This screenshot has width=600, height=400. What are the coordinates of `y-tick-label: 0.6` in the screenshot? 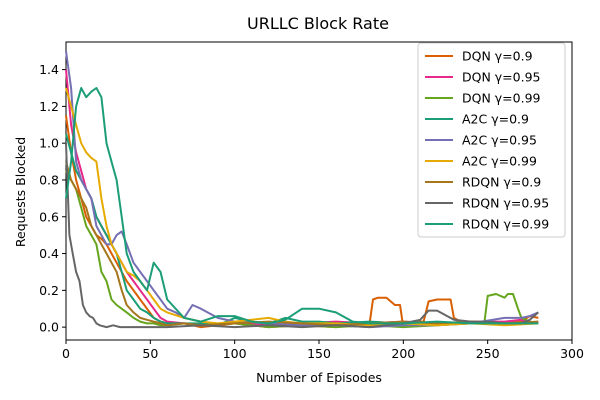 It's located at (49, 216).